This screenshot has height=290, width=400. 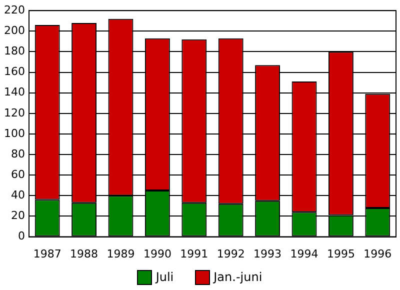 What do you see at coordinates (14, 133) in the screenshot?
I see `y-tick-label: 100` at bounding box center [14, 133].